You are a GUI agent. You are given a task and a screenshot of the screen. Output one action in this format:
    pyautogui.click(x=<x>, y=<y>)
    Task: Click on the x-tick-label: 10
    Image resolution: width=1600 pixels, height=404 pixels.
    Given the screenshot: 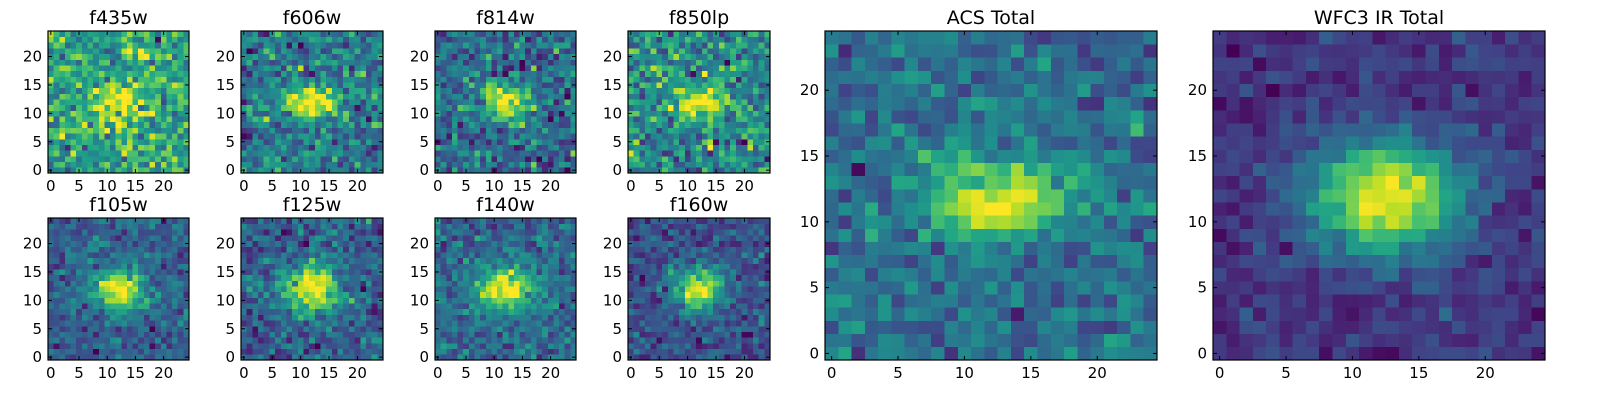 What is the action you would take?
    pyautogui.click(x=300, y=186)
    